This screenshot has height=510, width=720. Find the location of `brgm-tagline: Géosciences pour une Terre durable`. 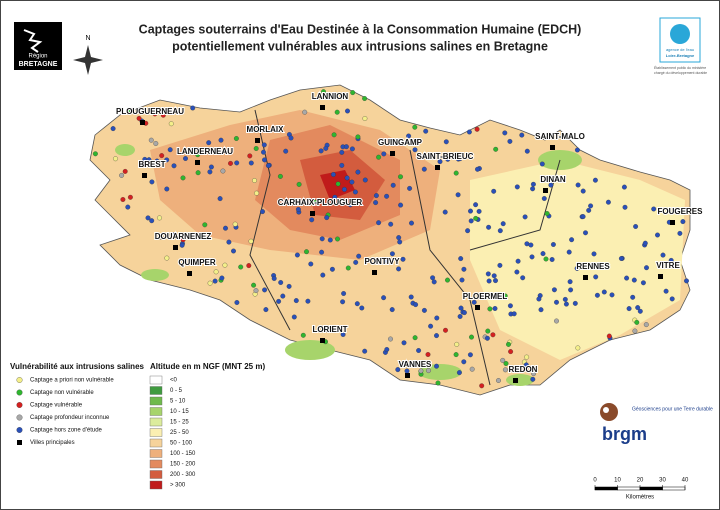

brgm-tagline: Géosciences pour une Terre durable is located at coordinates (672, 409).